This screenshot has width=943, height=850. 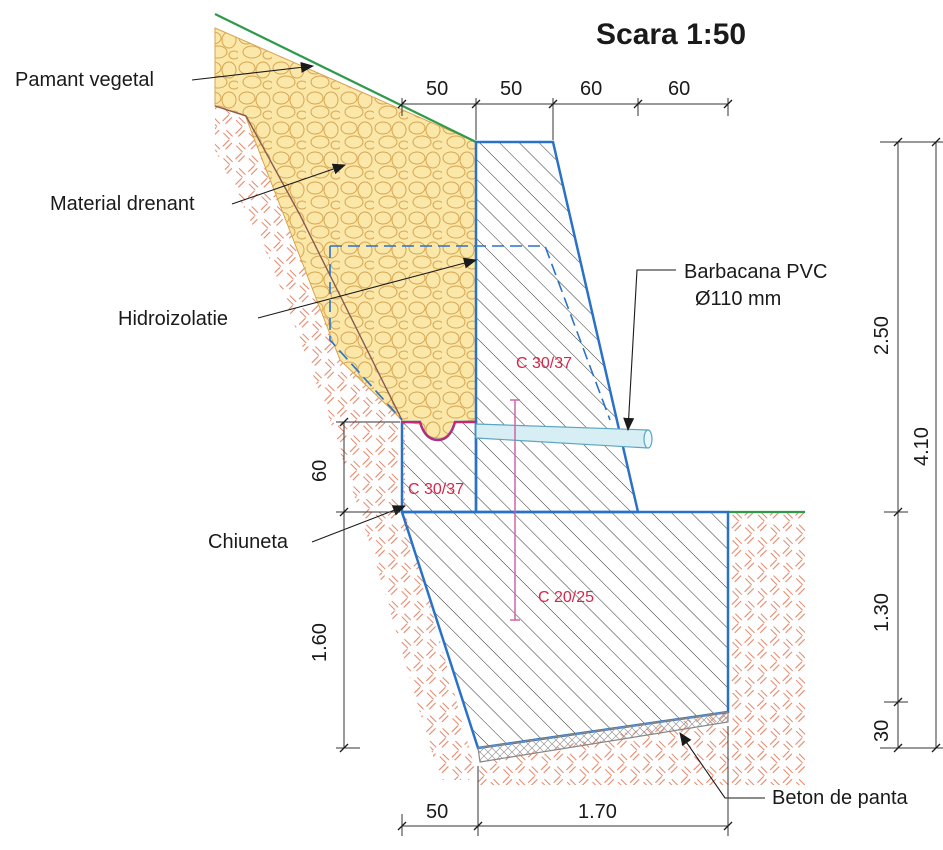 I want to click on lean-concrete, so click(x=603, y=737).